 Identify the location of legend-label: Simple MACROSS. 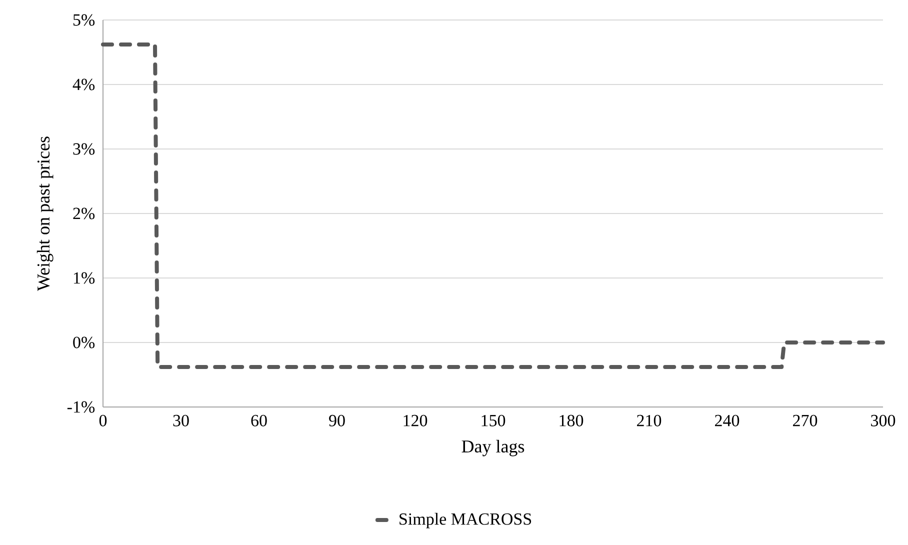
(466, 520).